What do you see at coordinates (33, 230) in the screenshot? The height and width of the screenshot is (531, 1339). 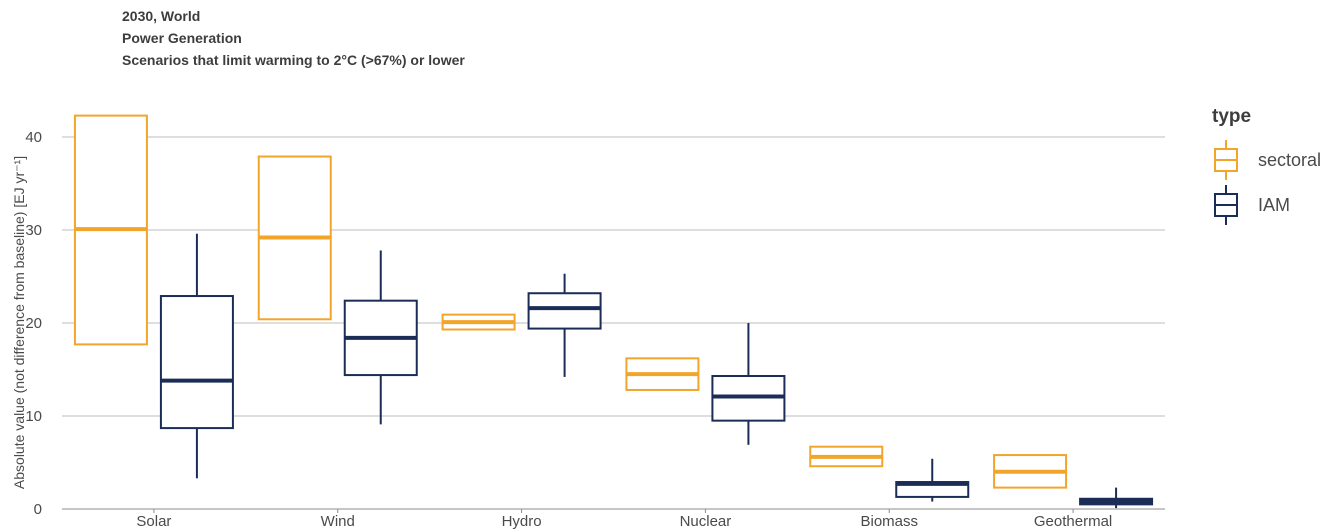 I see `y-tick-label: 30` at bounding box center [33, 230].